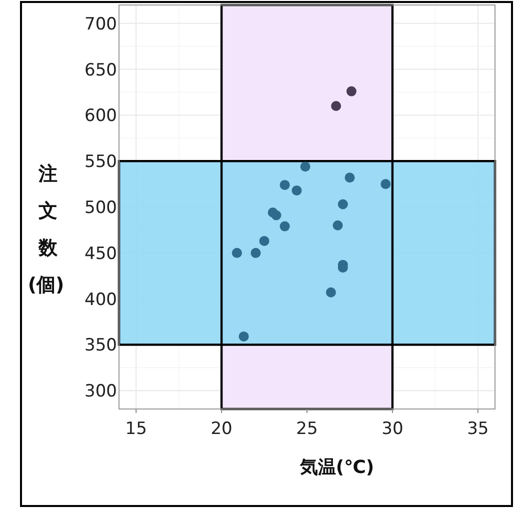  What do you see at coordinates (336, 467) in the screenshot?
I see `x-axis-title: 気温(℃)` at bounding box center [336, 467].